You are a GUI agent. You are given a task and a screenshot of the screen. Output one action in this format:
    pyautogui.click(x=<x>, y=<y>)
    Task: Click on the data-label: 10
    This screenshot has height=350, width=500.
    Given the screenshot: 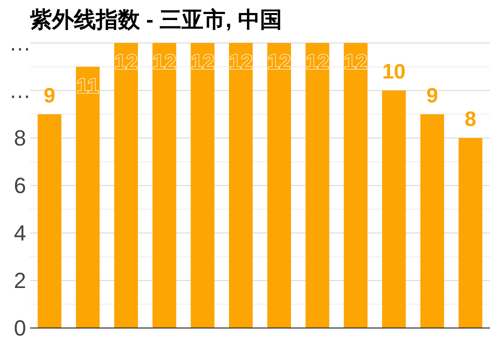 What is the action you would take?
    pyautogui.click(x=394, y=72)
    